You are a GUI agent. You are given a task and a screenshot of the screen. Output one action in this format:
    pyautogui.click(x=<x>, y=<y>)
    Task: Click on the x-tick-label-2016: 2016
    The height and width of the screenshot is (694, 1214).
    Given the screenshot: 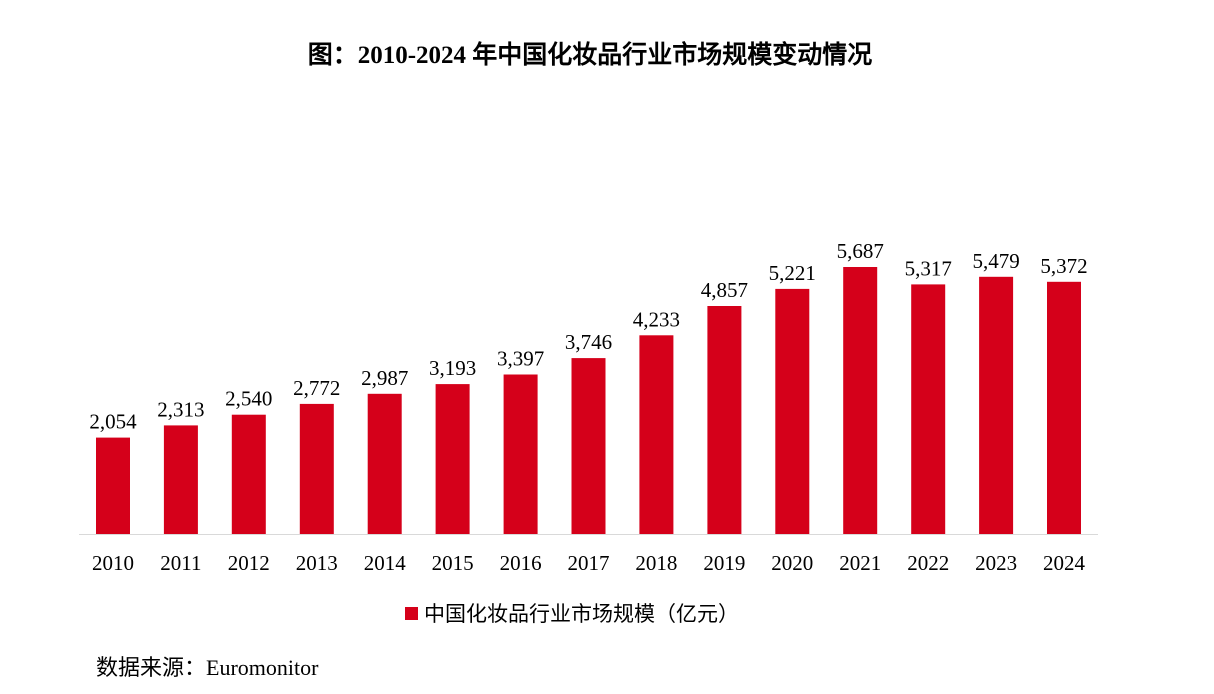 What is the action you would take?
    pyautogui.click(x=521, y=563)
    